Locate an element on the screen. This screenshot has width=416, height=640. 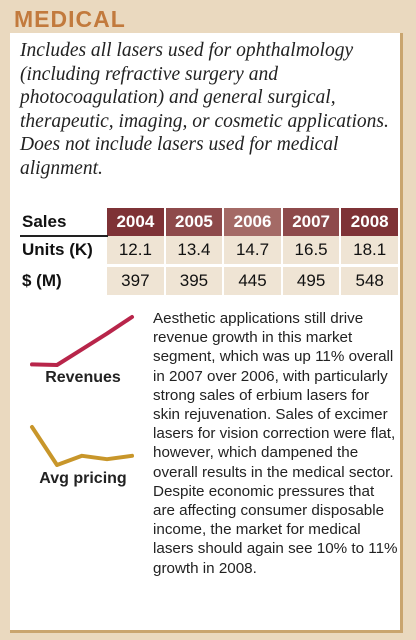
table-cell: 14.7 is located at coordinates (253, 251).